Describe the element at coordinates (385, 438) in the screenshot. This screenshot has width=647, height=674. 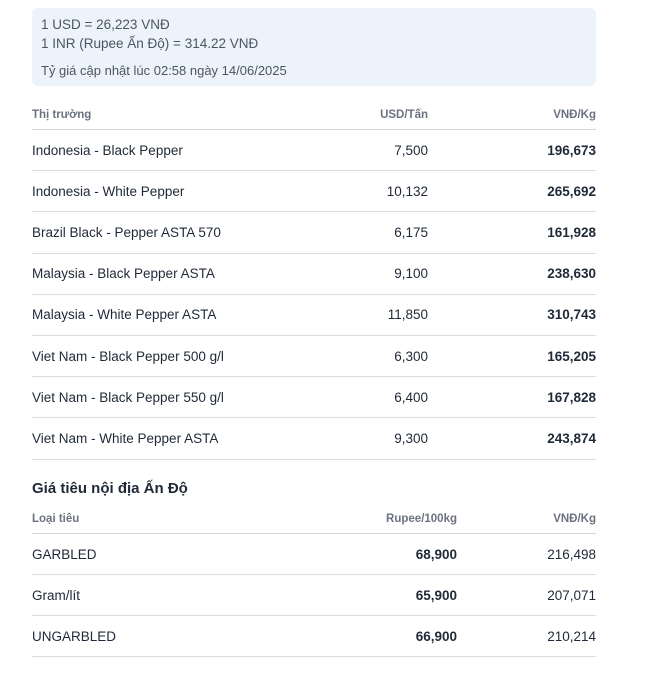
I see `usd-price-cell: 9,300` at that location.